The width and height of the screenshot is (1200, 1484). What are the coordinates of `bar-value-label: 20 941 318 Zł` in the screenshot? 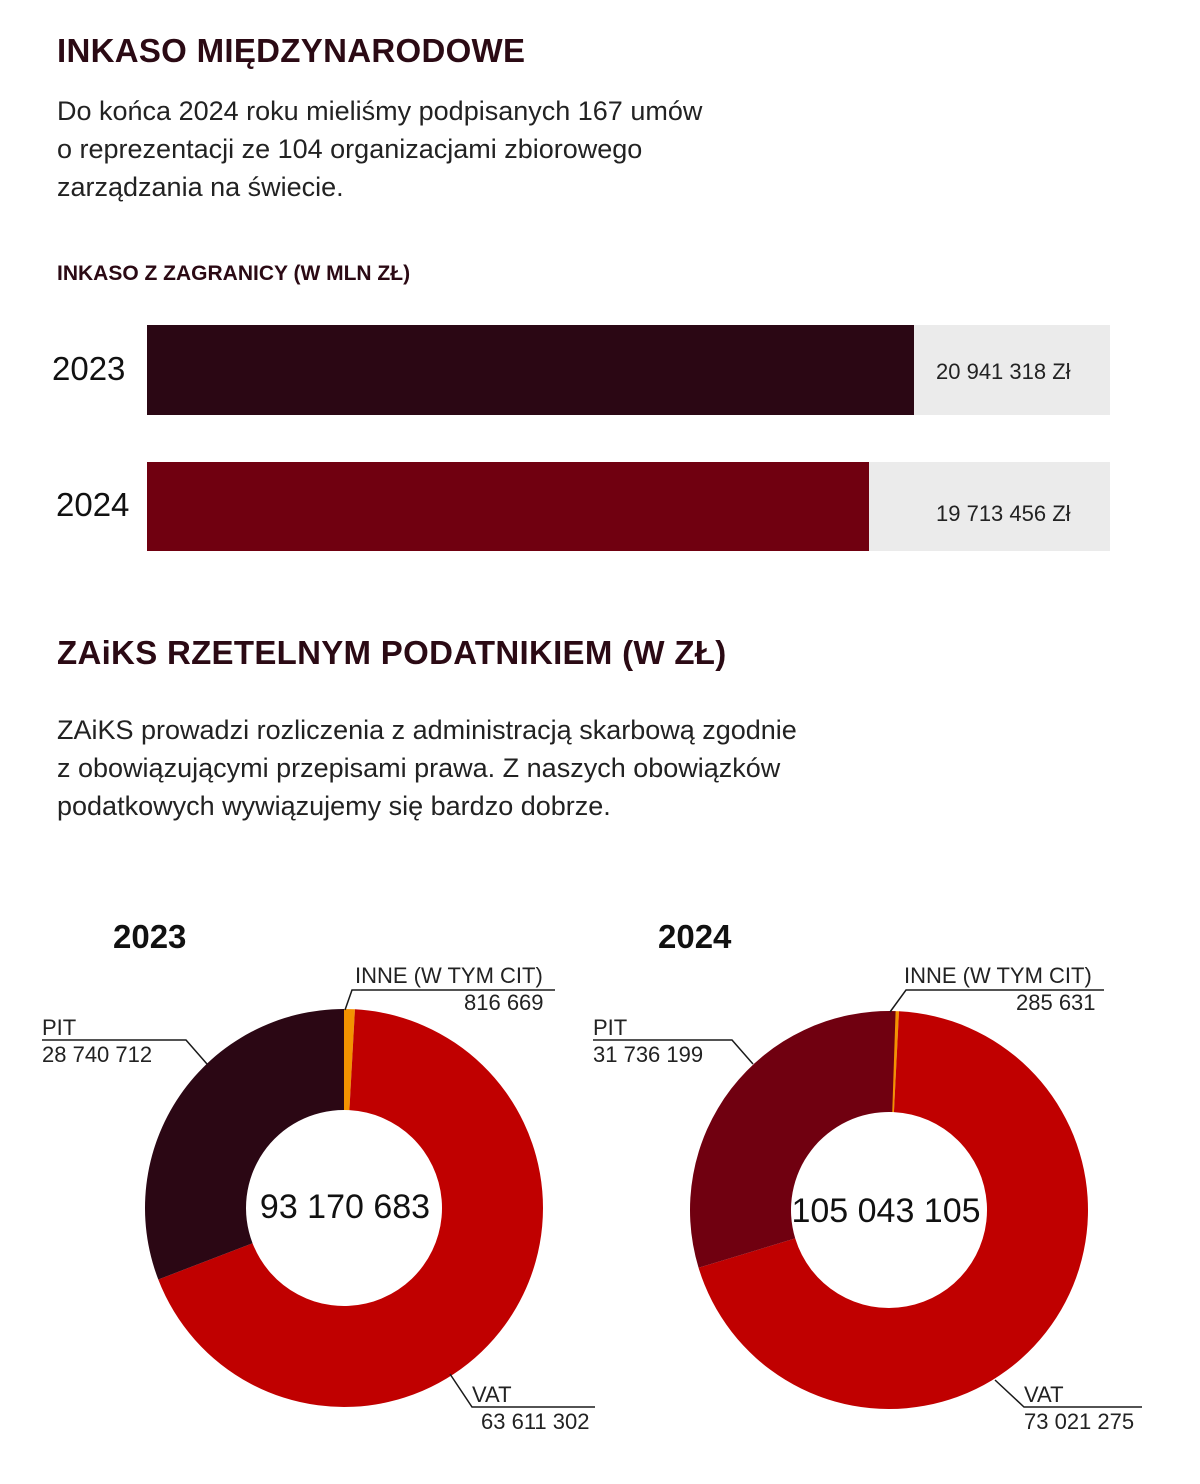 It's located at (1003, 371).